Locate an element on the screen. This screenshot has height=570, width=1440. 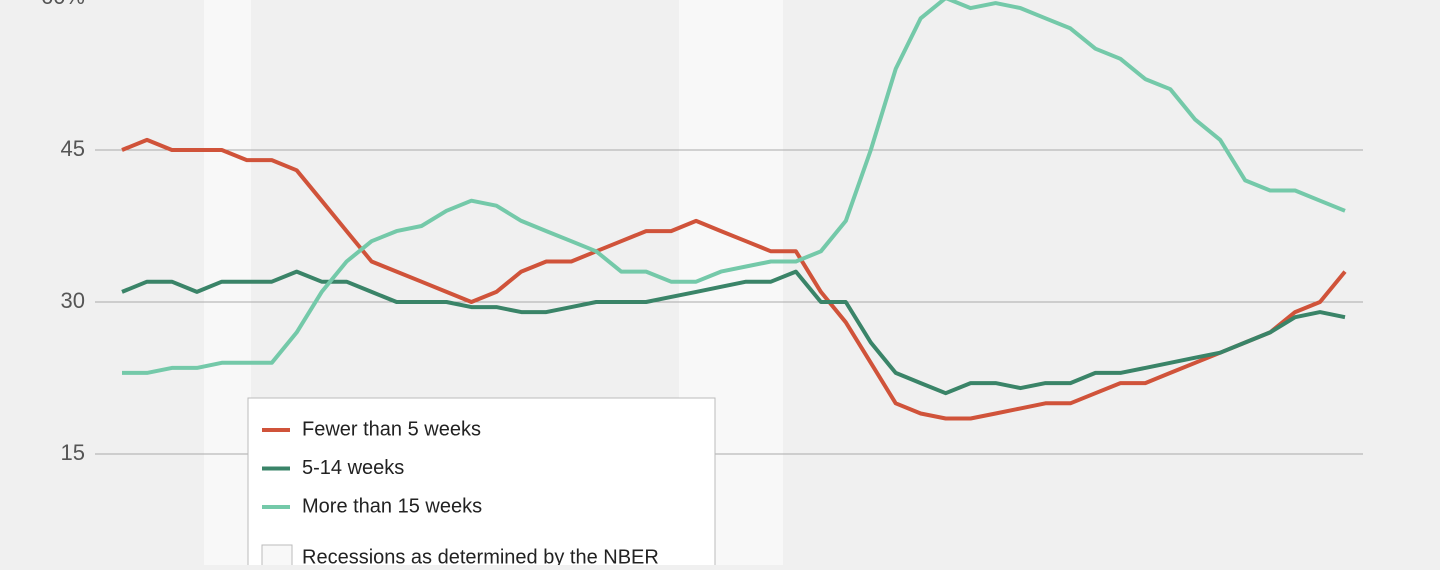
y-tick-label: 30 is located at coordinates (73, 300).